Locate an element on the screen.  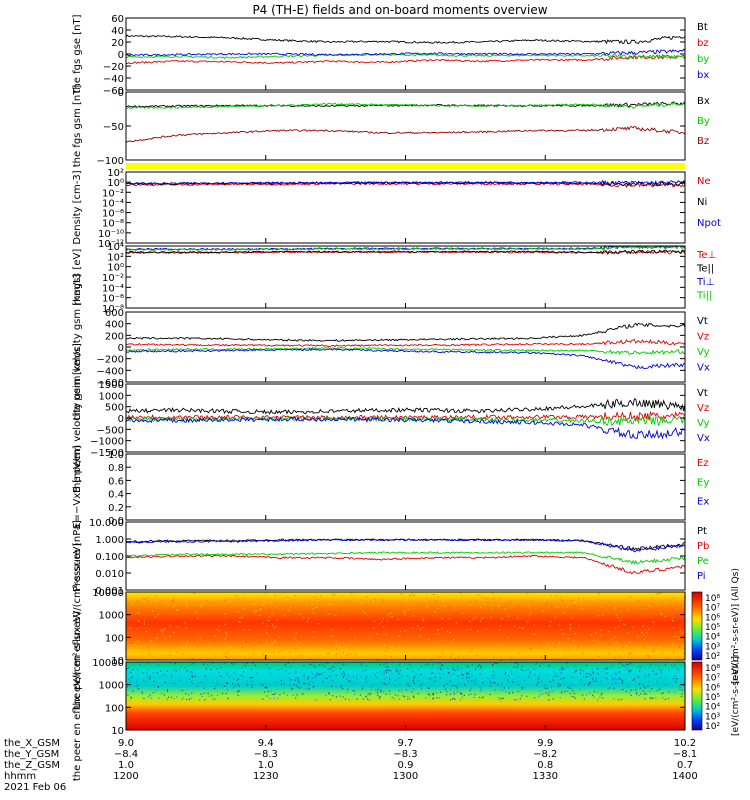
y-tick-label: 1500 is located at coordinates (111, 385).